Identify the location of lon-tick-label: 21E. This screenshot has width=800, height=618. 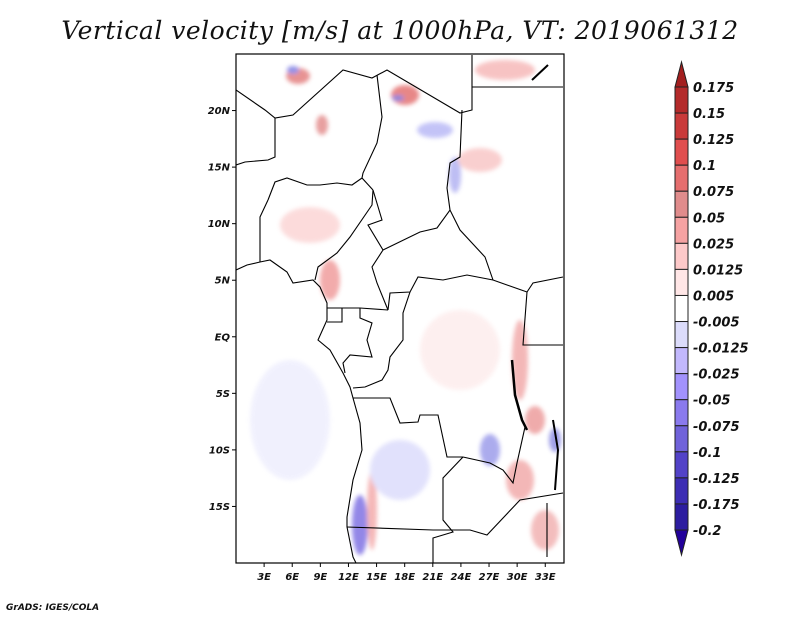
(432, 577).